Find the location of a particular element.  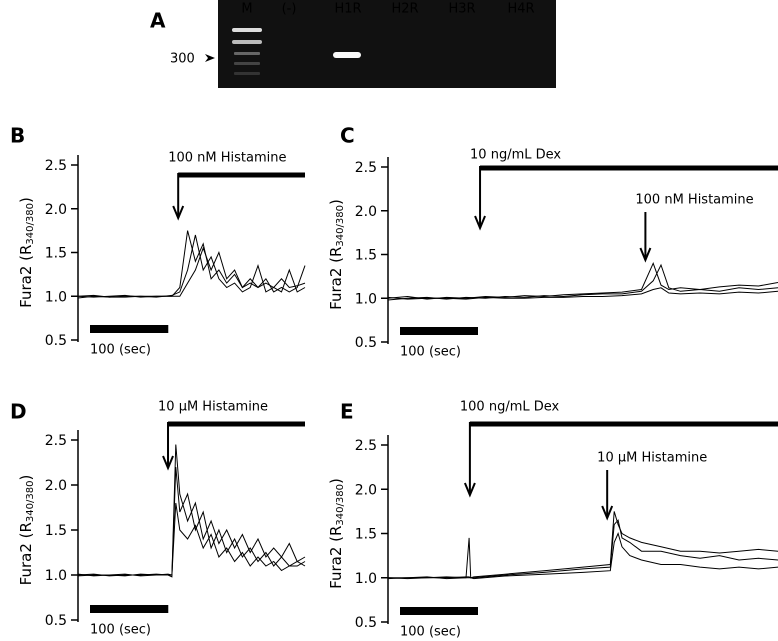

lane-label: M is located at coordinates (246, 9).